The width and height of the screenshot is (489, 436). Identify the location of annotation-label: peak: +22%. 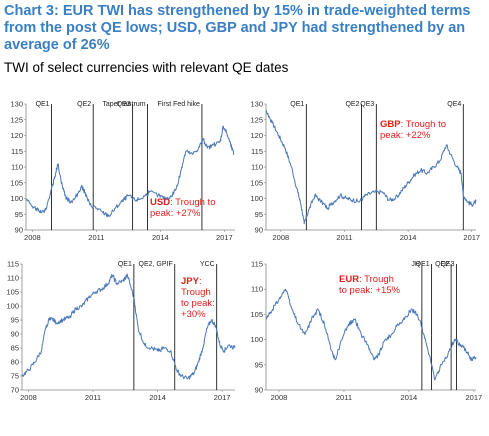
(405, 135).